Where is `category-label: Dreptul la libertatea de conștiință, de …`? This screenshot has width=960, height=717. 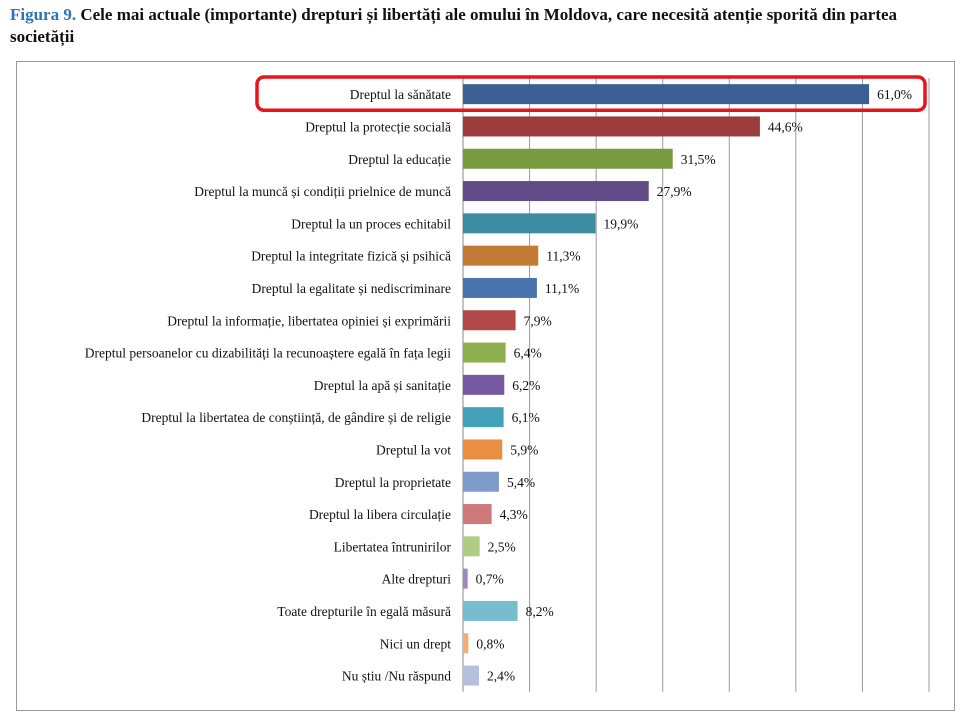 category-label: Dreptul la libertatea de conștiință, de … is located at coordinates (296, 417).